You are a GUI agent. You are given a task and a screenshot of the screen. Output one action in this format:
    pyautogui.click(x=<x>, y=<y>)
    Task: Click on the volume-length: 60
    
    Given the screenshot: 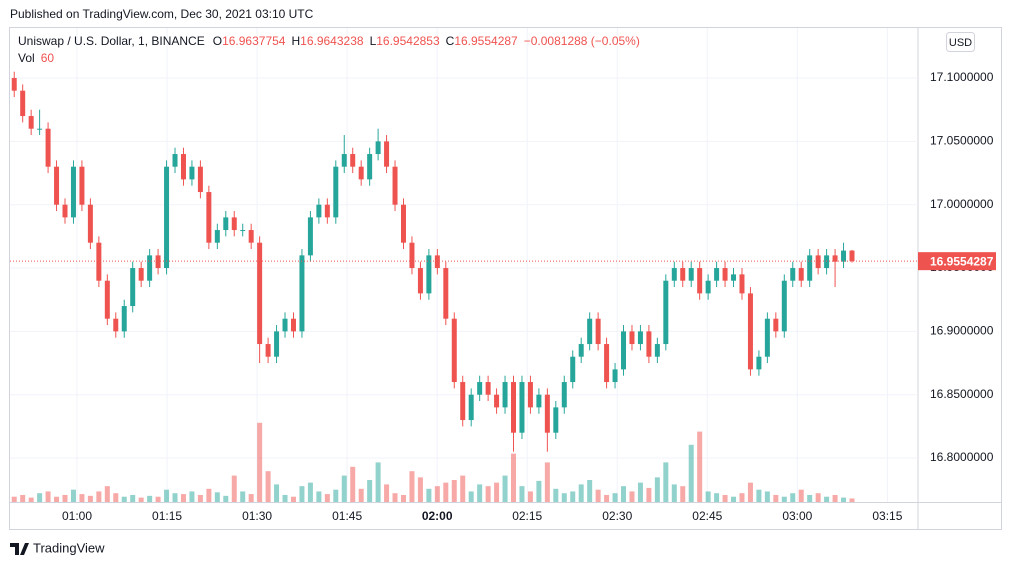 What is the action you would take?
    pyautogui.click(x=48, y=58)
    